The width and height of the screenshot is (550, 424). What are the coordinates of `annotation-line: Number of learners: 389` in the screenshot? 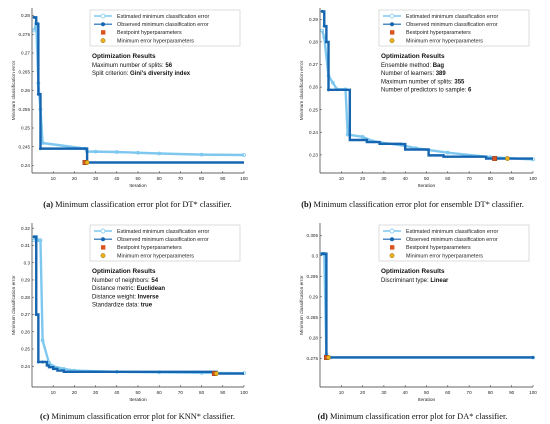 It's located at (413, 74).